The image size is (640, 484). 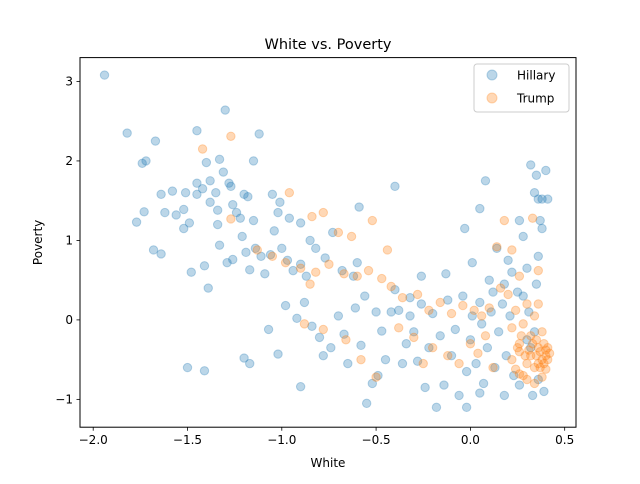 I want to click on y-axis-label: Poverty, so click(x=38, y=242).